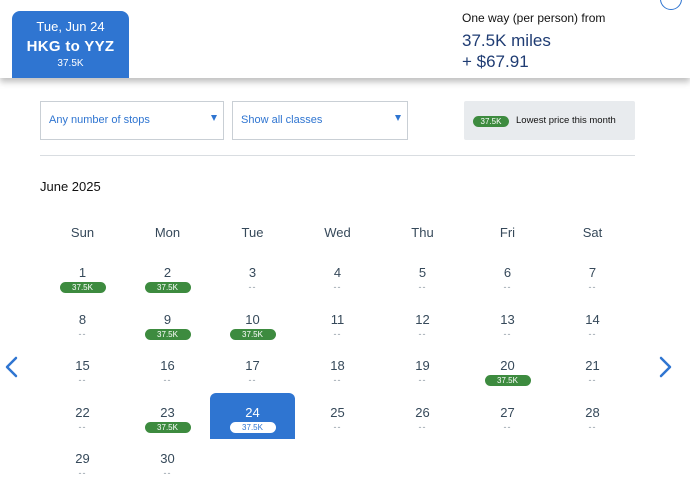  I want to click on weekday-thu: Thu, so click(422, 232).